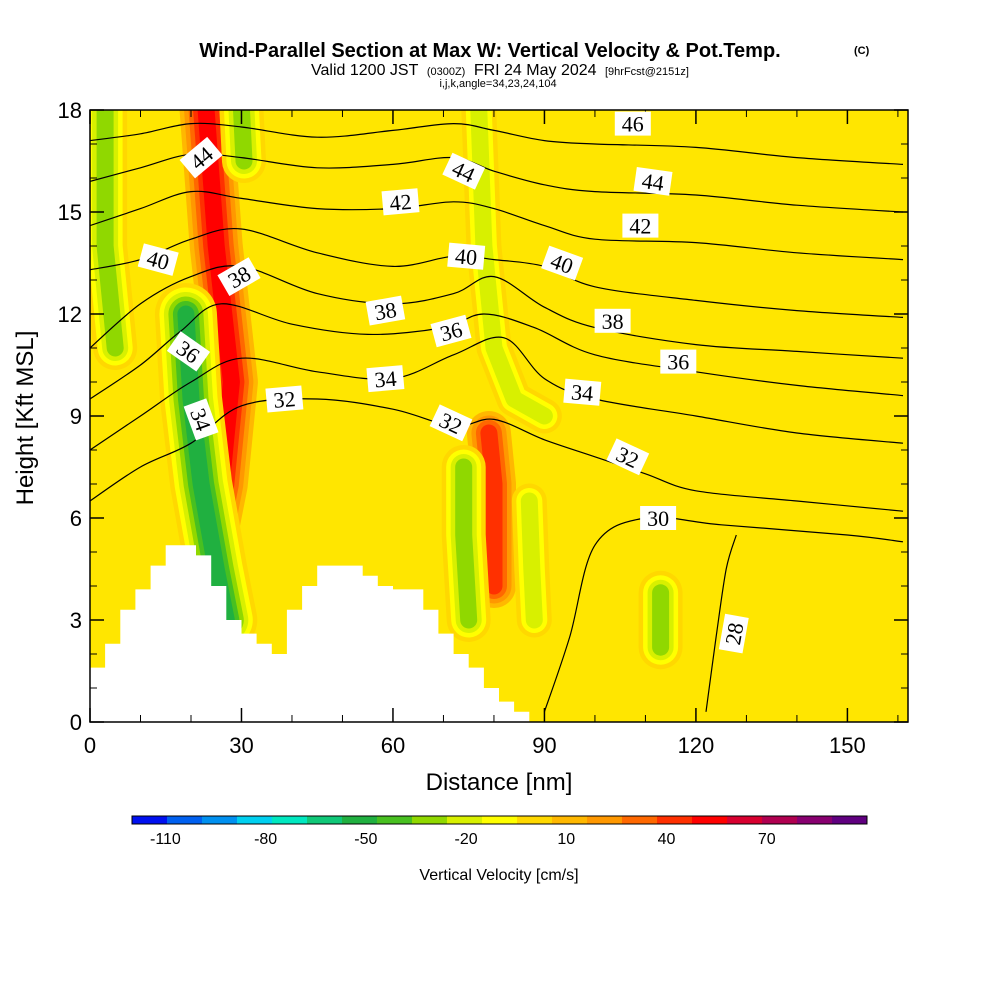  Describe the element at coordinates (76, 620) in the screenshot. I see `y-tick-label: 3` at that location.